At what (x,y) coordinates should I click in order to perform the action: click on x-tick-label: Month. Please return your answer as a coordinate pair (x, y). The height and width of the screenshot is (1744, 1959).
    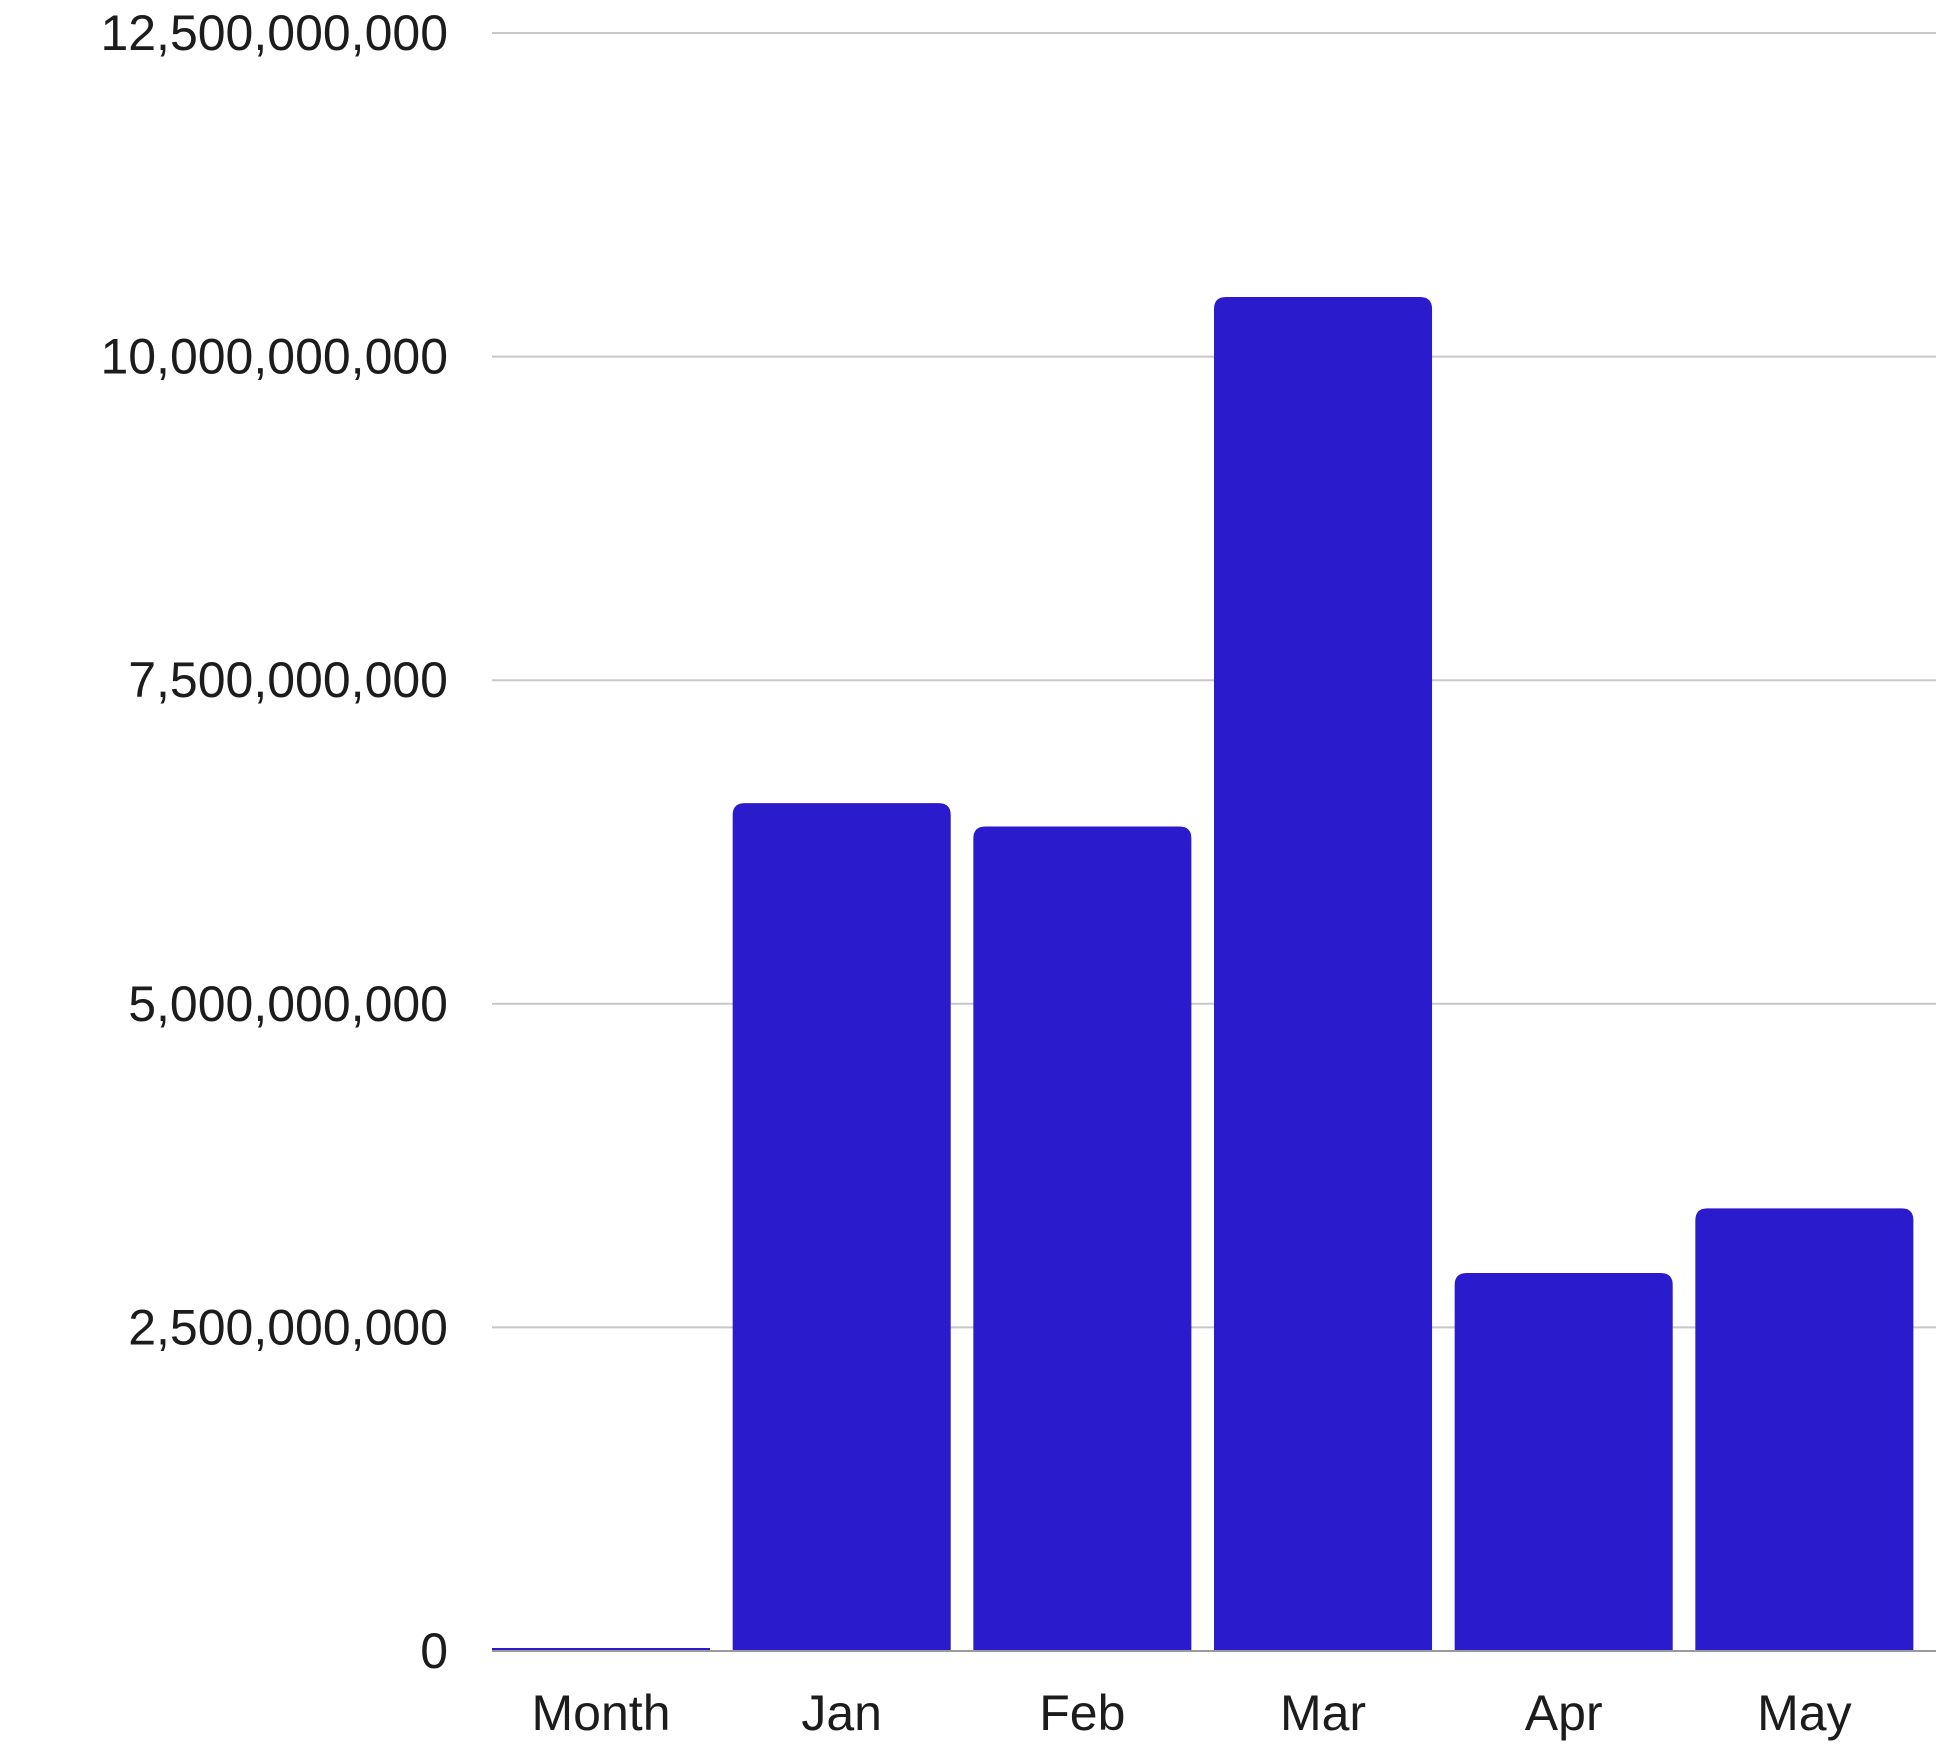
    Looking at the image, I should click on (601, 1713).